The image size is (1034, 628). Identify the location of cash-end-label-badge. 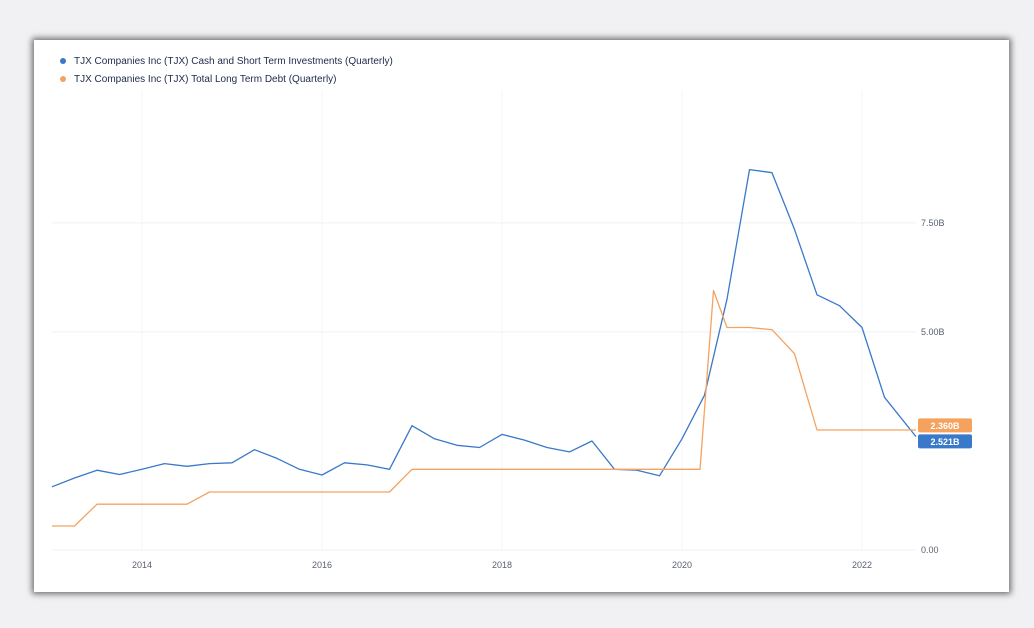
(945, 441).